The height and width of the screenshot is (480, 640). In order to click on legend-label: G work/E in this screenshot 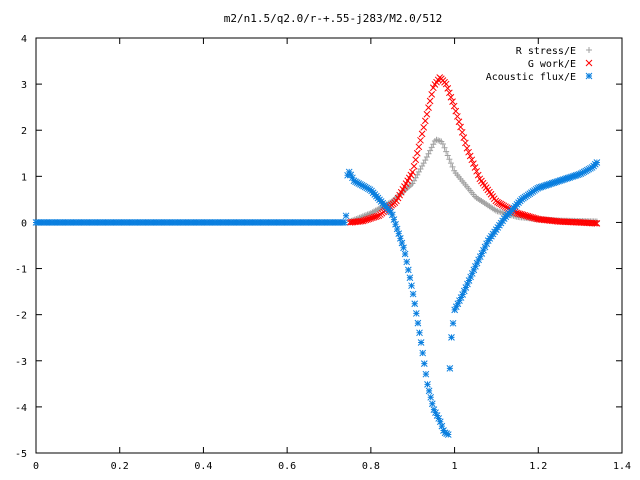, I will do `click(552, 64)`.